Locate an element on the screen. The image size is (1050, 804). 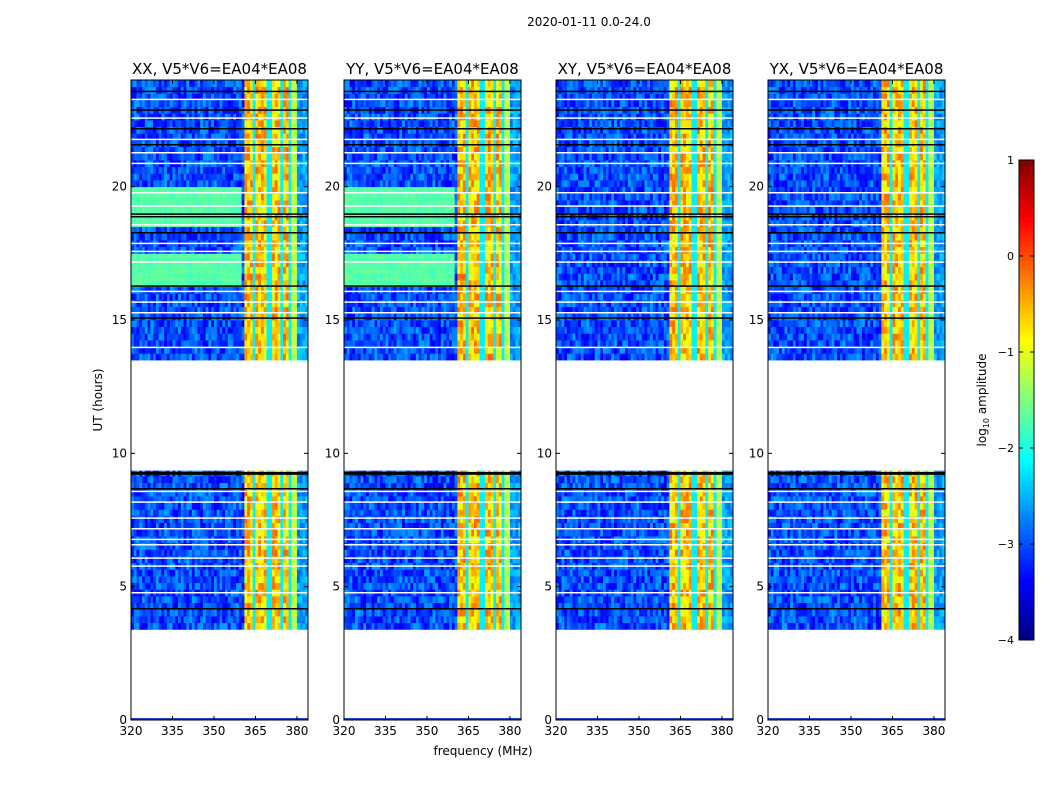
flagged-row-black is located at coordinates (219, 233).